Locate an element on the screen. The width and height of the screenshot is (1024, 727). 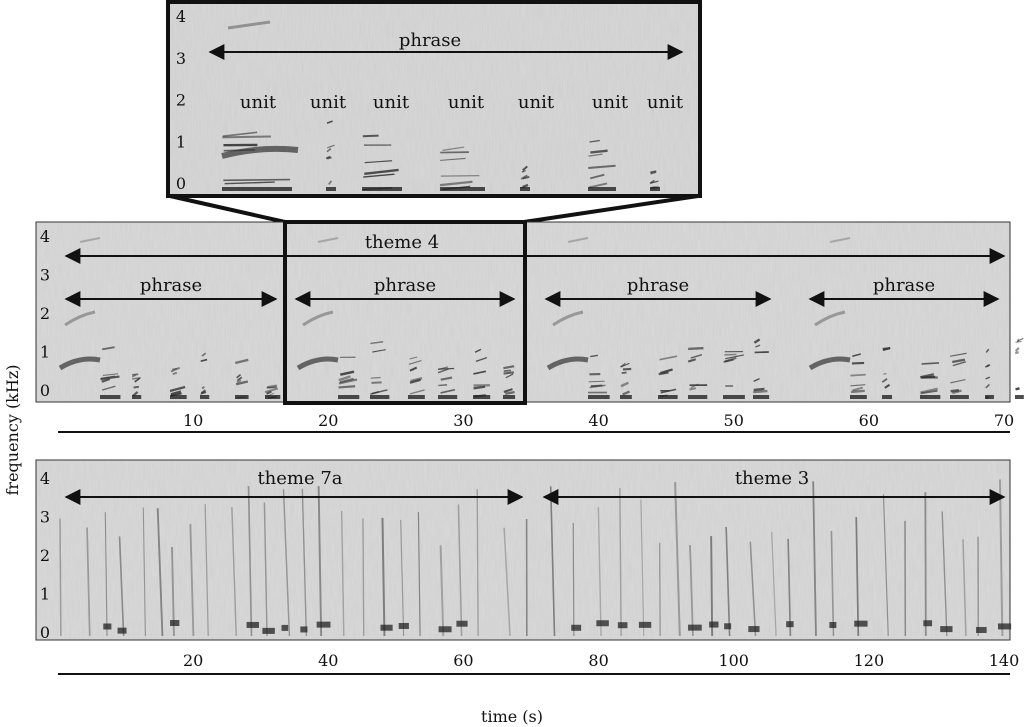
time-tick-label: 50 is located at coordinates (734, 420).